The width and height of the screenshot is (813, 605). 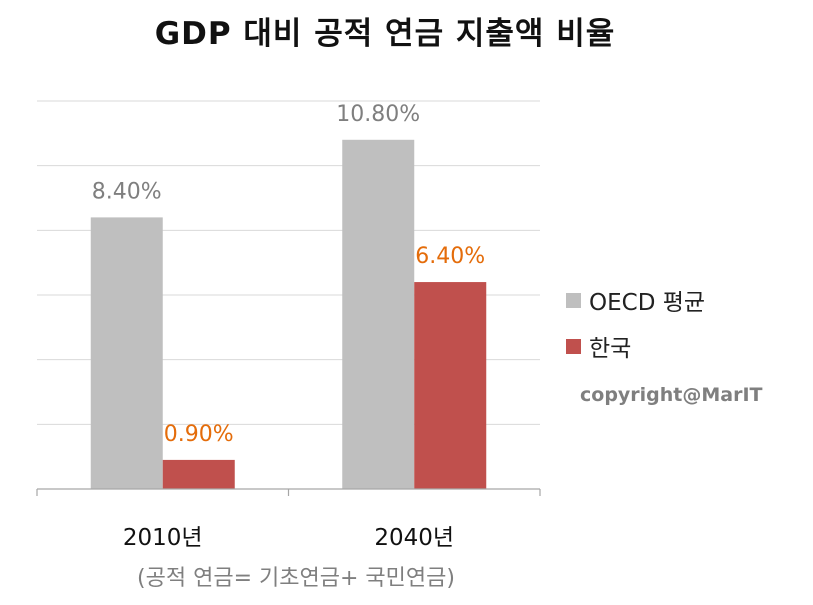 What do you see at coordinates (647, 303) in the screenshot?
I see `legend-label-oecd: OECD 평균` at bounding box center [647, 303].